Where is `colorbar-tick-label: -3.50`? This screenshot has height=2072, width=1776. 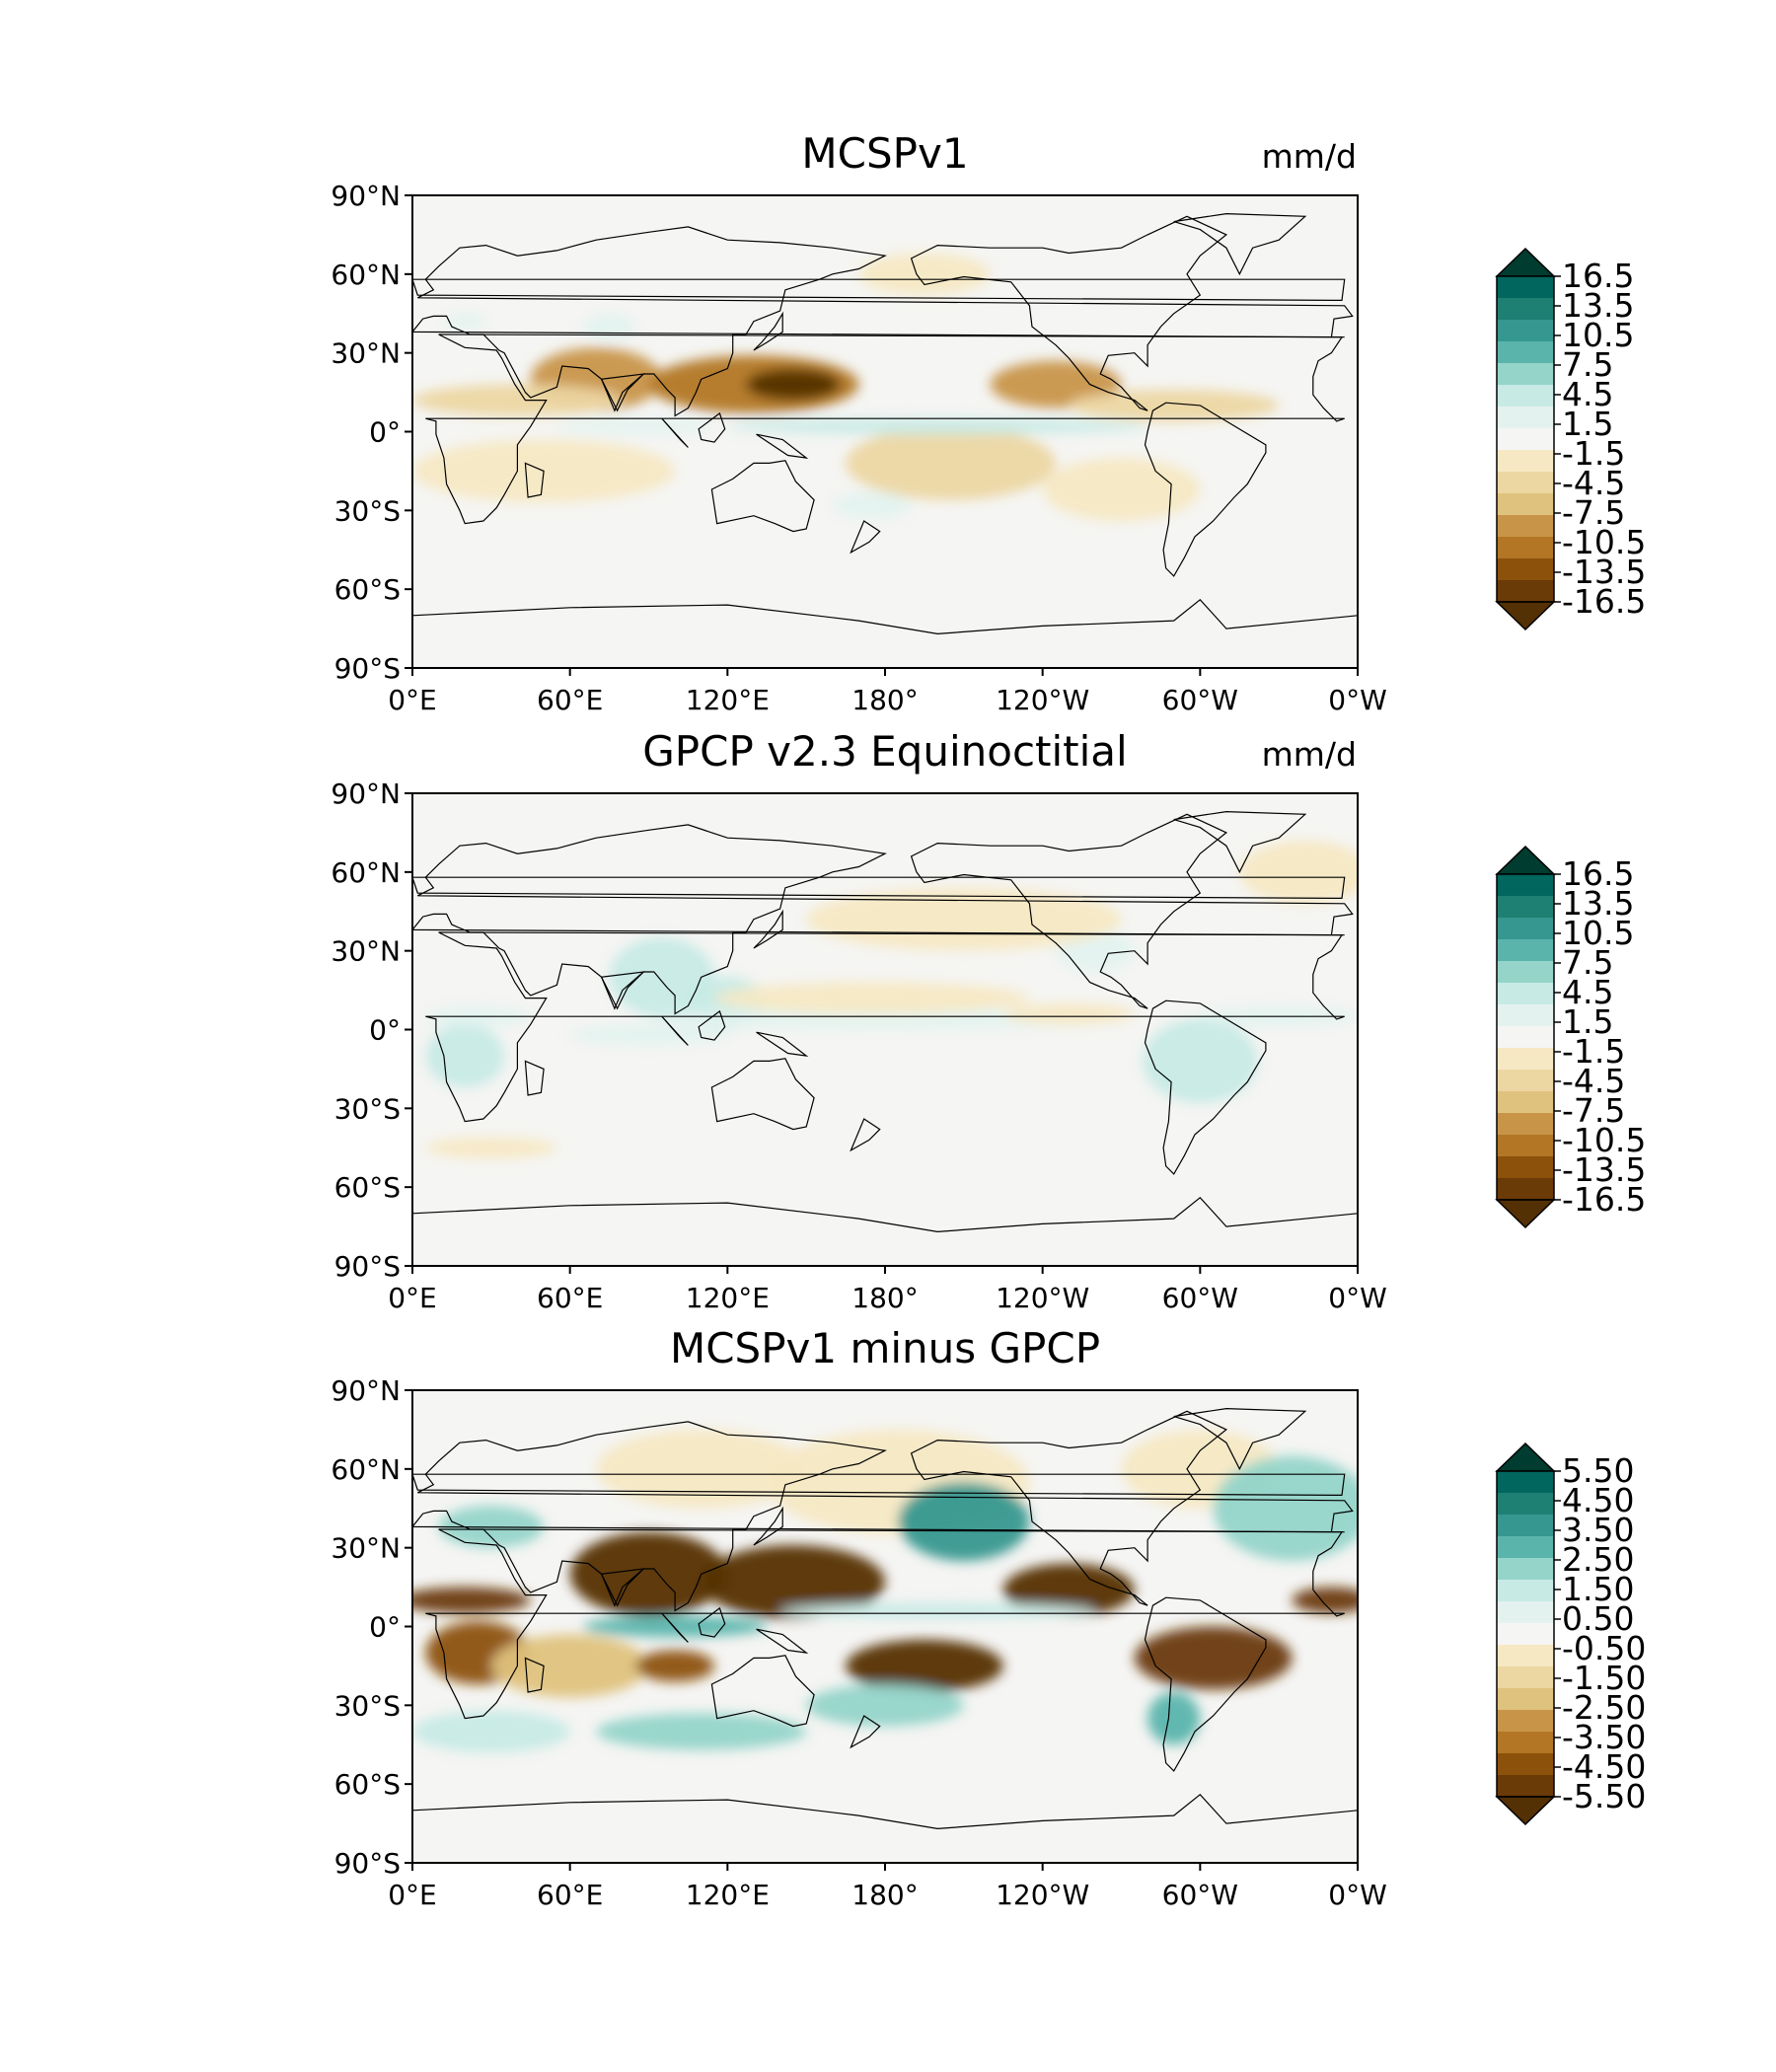 colorbar-tick-label: -3.50 is located at coordinates (1604, 1737).